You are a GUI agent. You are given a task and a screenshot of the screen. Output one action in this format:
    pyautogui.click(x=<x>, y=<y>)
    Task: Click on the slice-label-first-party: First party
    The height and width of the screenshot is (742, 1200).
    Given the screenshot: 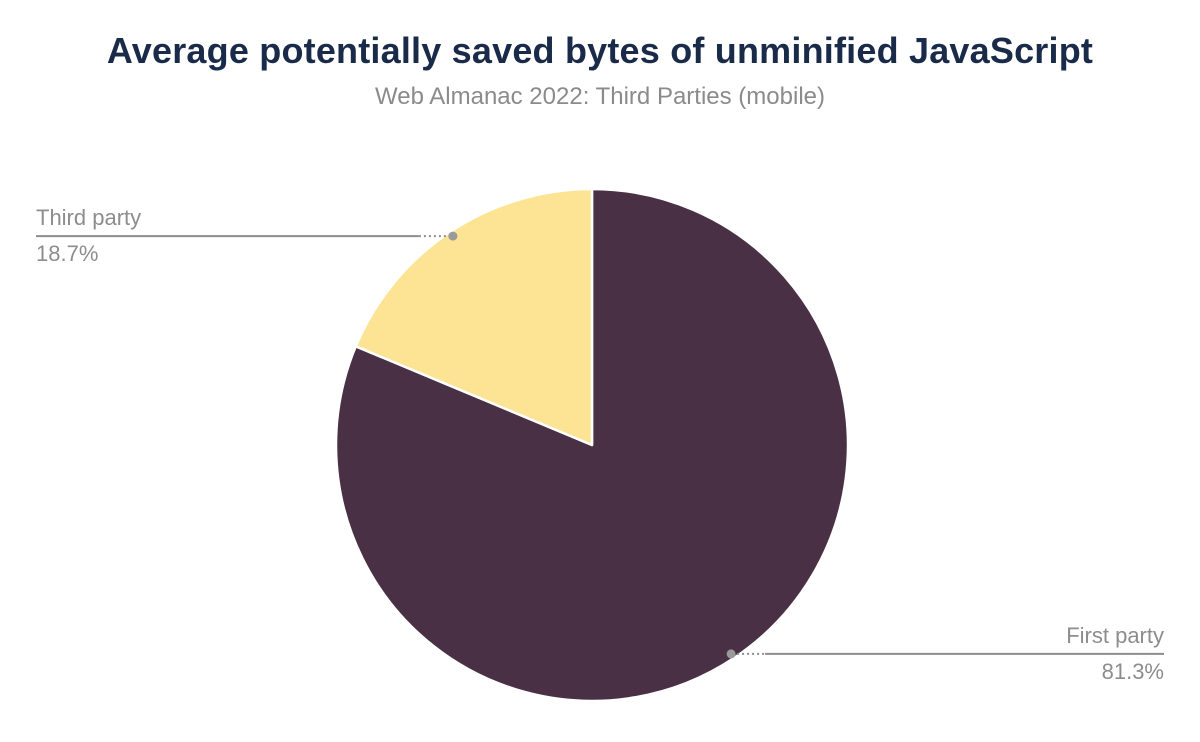 What is the action you would take?
    pyautogui.click(x=1115, y=635)
    